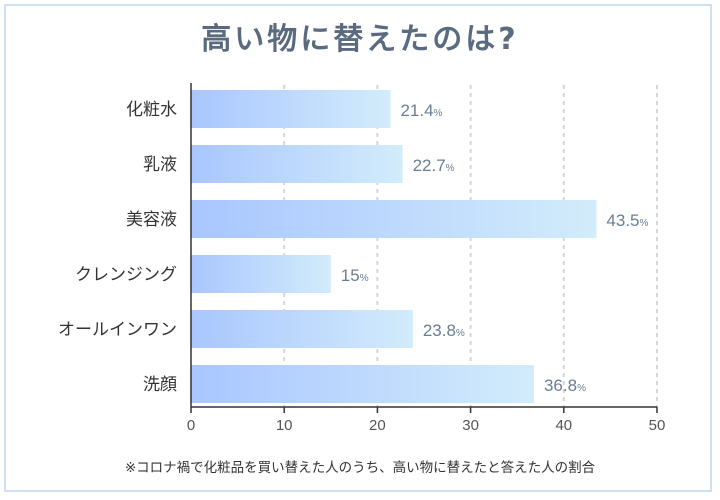 This screenshot has height=500, width=720. I want to click on category-label: 乳液, so click(160, 165).